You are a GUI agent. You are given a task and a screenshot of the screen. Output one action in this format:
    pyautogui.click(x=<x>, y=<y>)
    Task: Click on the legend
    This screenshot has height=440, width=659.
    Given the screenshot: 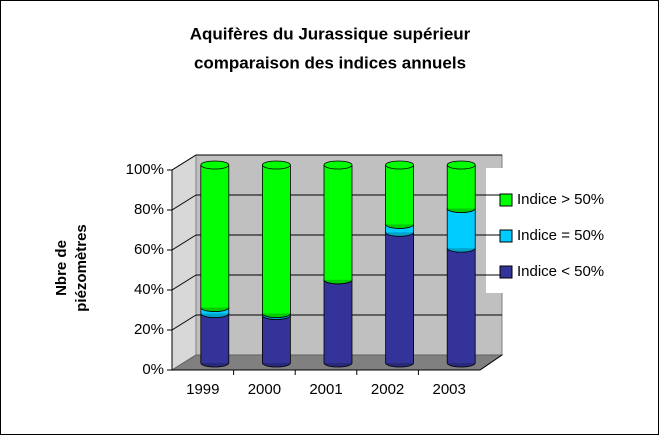 What is the action you would take?
    pyautogui.click(x=571, y=230)
    